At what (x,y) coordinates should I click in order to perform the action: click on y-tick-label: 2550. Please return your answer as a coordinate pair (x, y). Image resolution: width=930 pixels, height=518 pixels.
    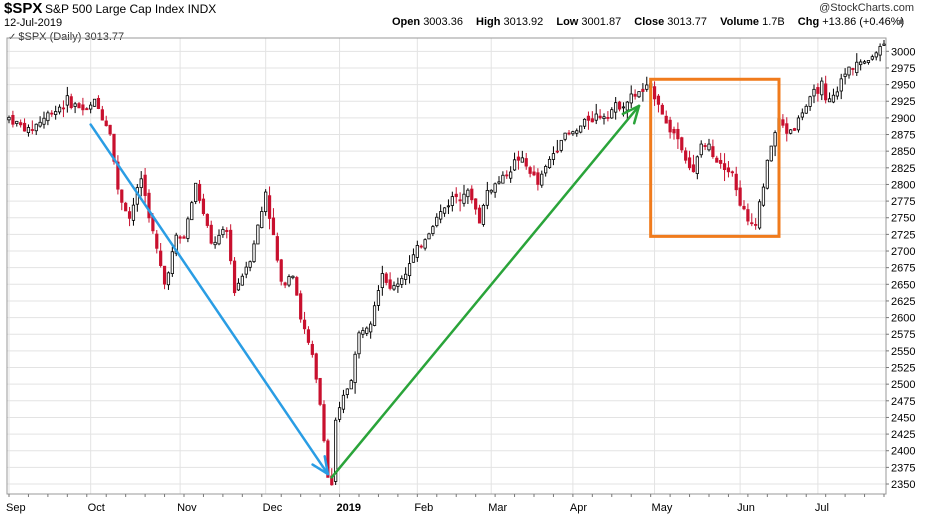
    Looking at the image, I should click on (903, 352).